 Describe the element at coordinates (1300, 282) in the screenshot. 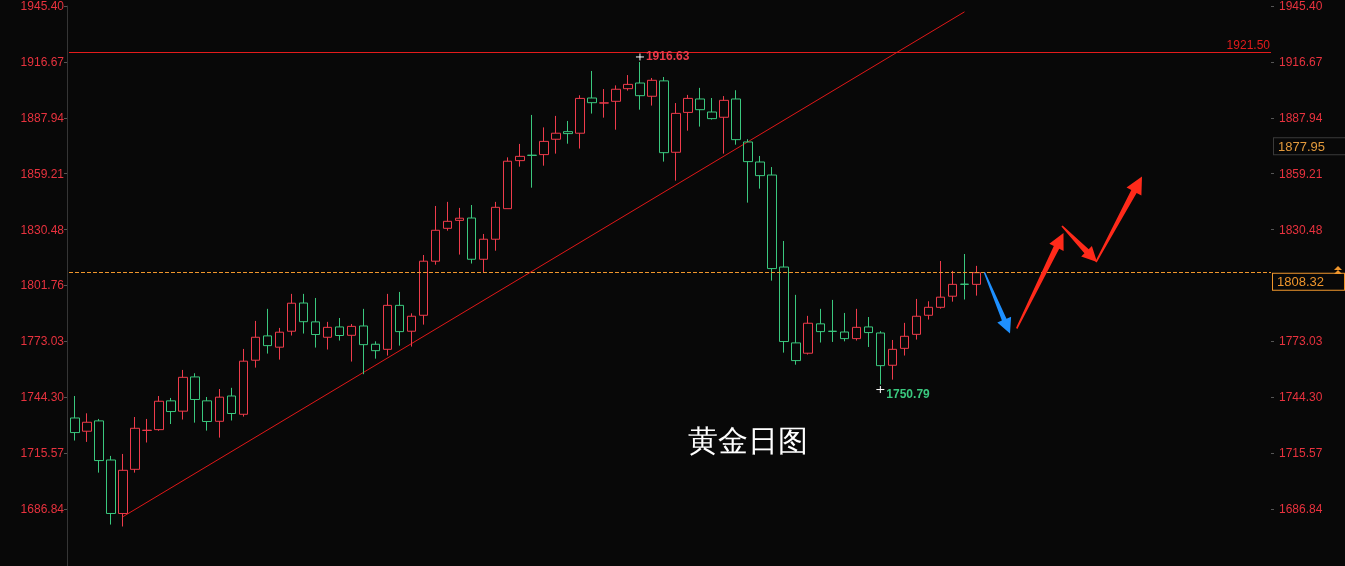

I see `ref-line-label: 1808.32` at that location.